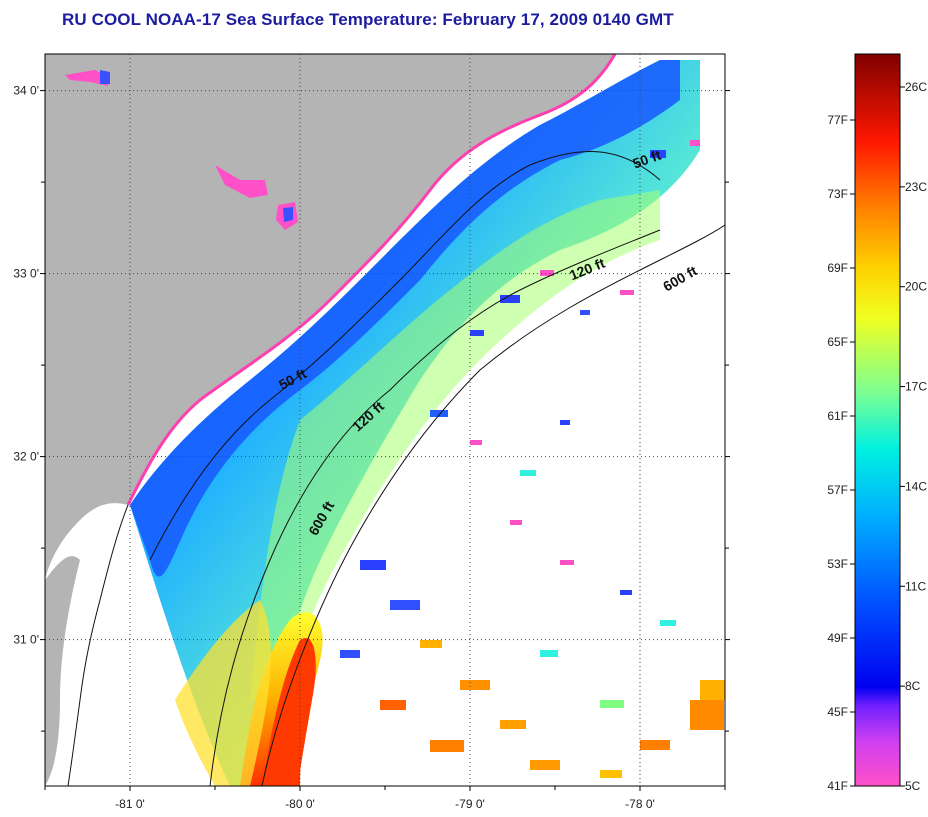 Image resolution: width=928 pixels, height=817 pixels. I want to click on land-mass-south, so click(62, 671).